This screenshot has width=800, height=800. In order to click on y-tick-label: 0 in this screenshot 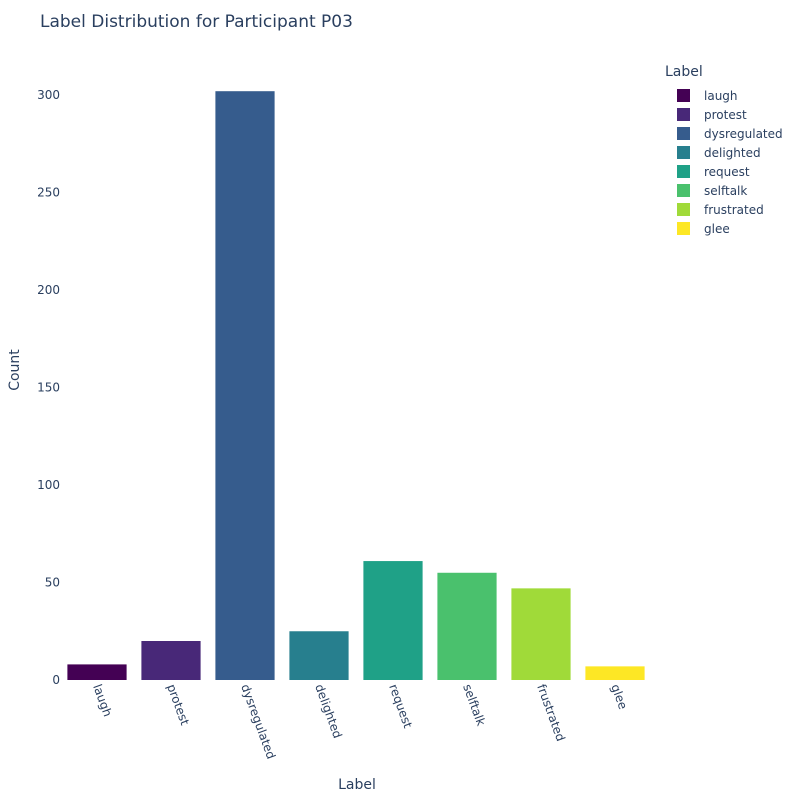, I will do `click(56, 680)`.